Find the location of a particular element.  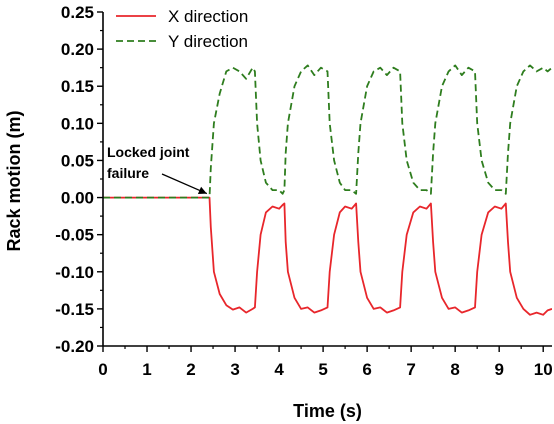

y-tick-label: 0.10 is located at coordinates (77, 123).